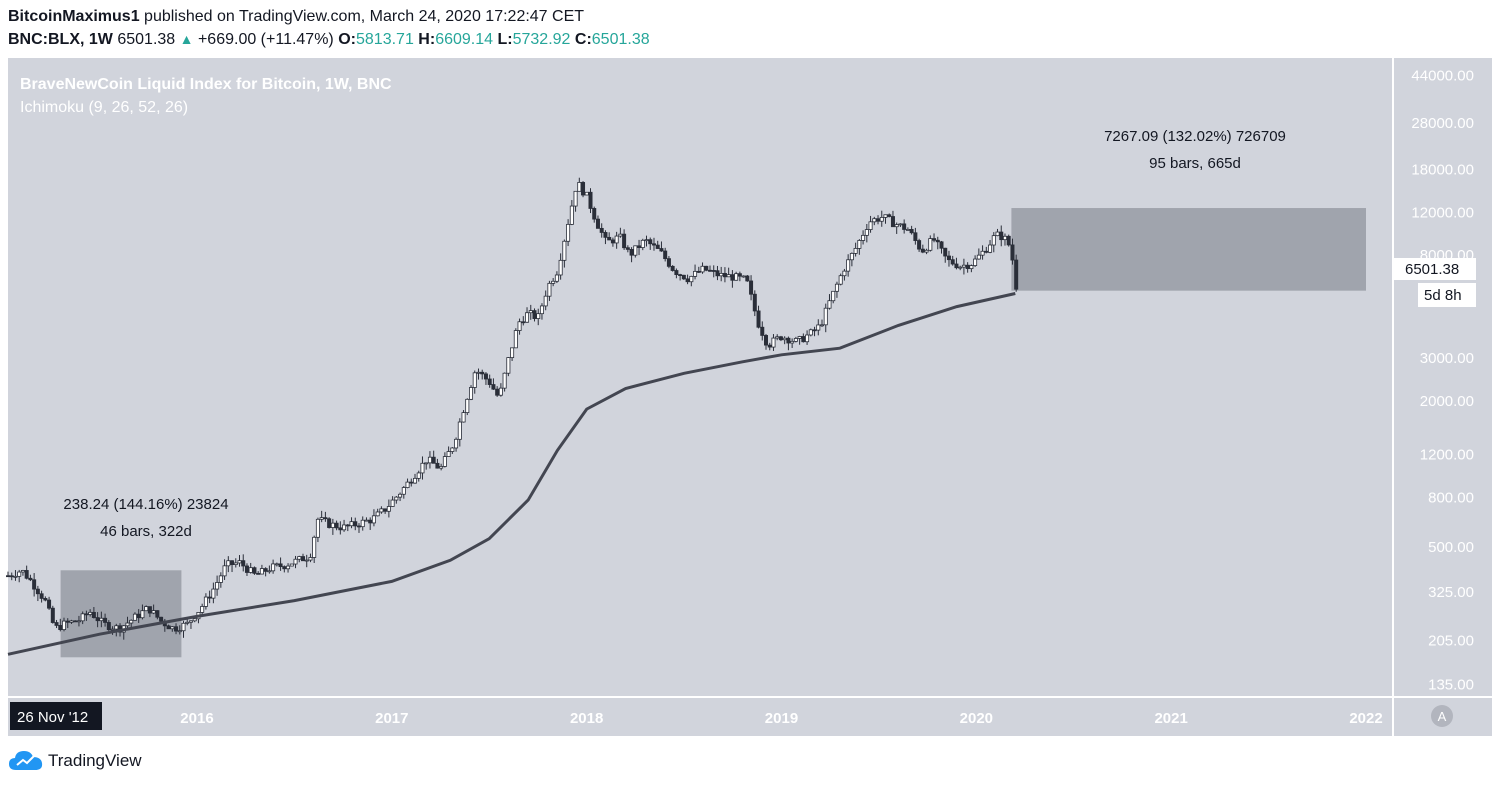 The image size is (1501, 786). I want to click on open-value: 5813.71, so click(385, 39).